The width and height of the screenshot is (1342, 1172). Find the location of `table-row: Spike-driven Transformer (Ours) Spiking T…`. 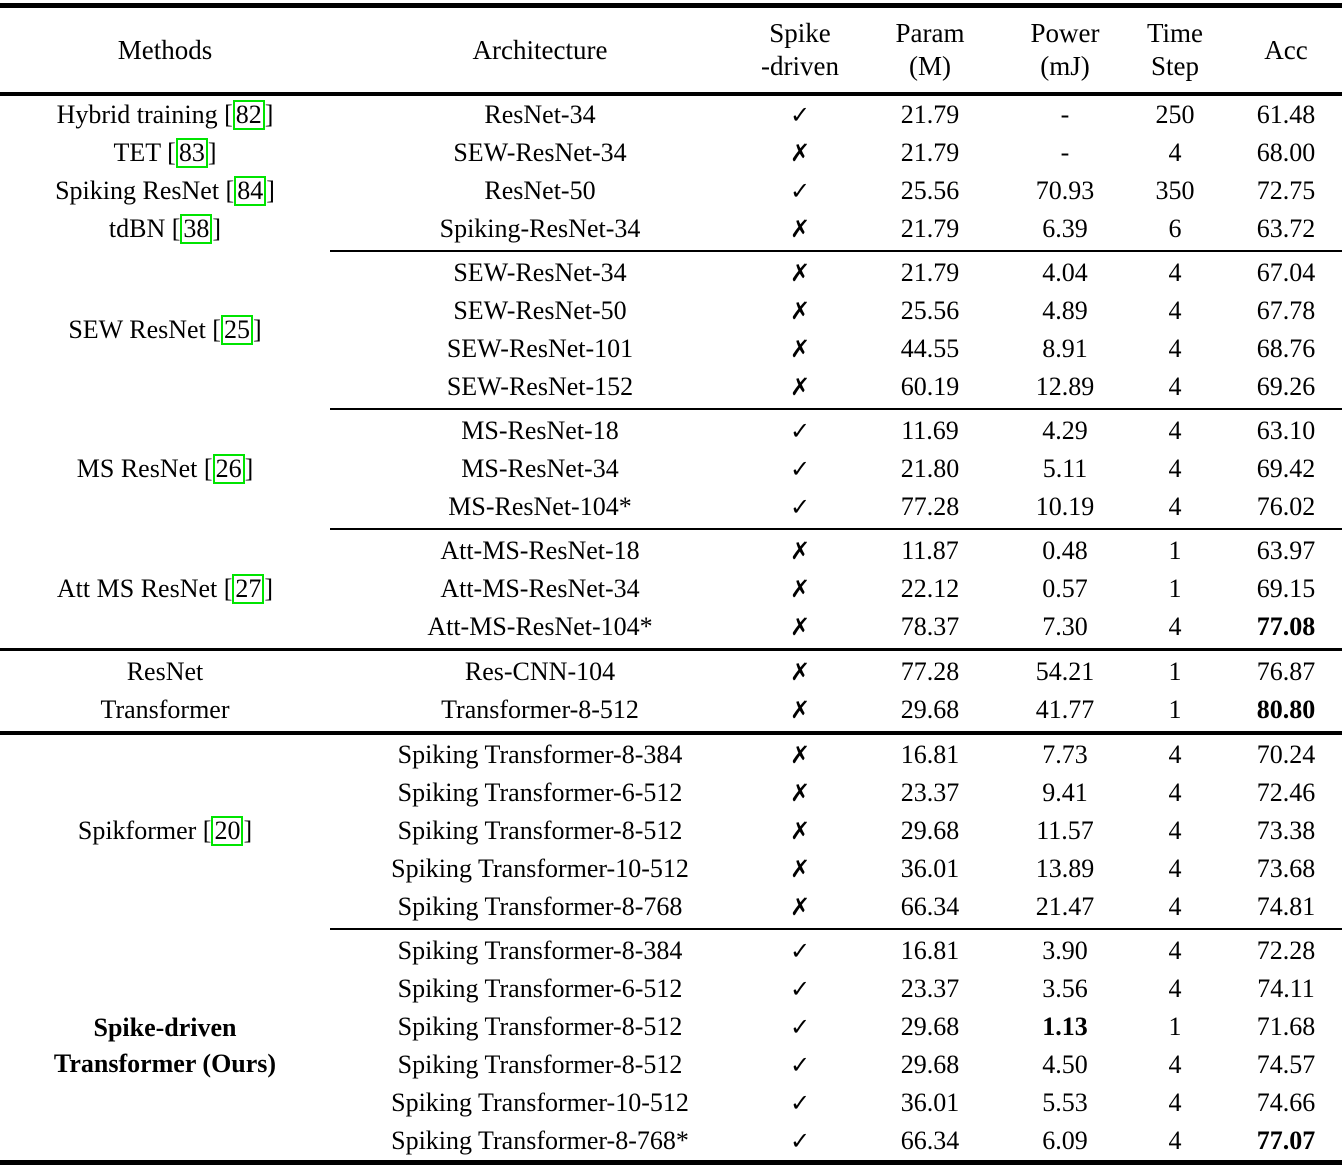

table-row: Spike-driven Transformer (Ours) Spiking T… is located at coordinates (671, 1005).